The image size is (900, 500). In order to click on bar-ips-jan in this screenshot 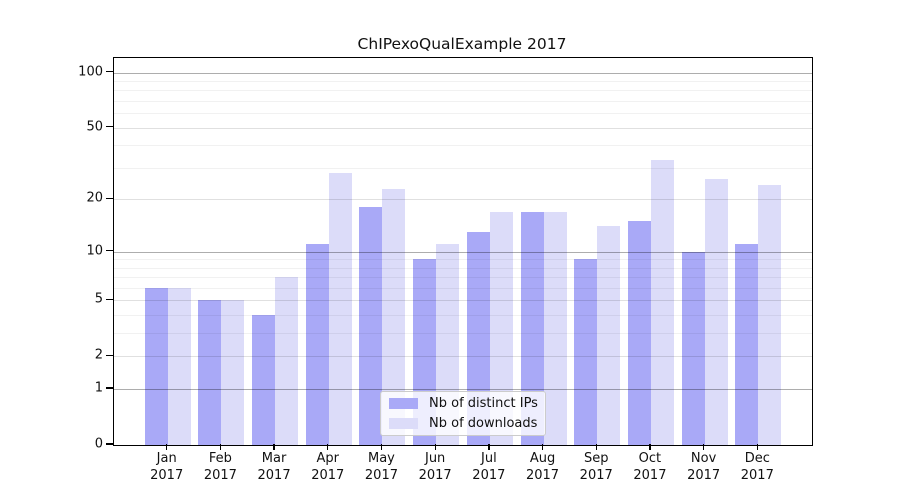, I will do `click(156, 366)`.